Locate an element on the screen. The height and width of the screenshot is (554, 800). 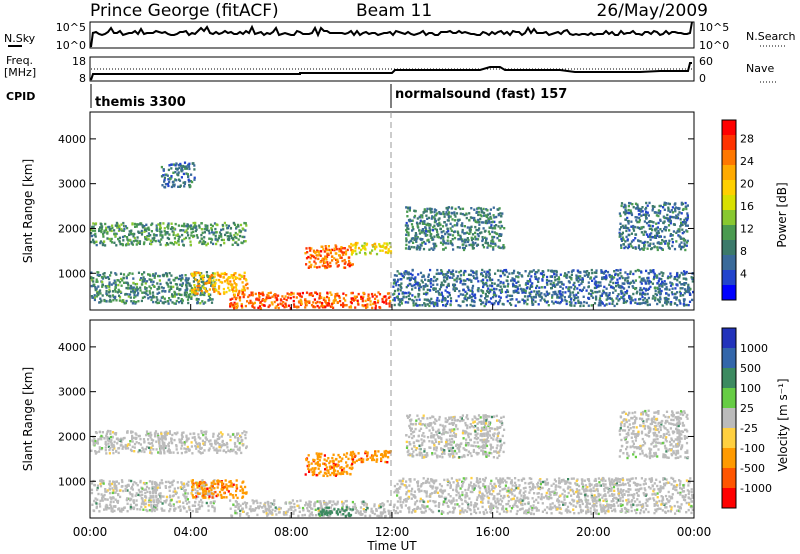
colorbar-tick-label: 4 is located at coordinates (743, 274).